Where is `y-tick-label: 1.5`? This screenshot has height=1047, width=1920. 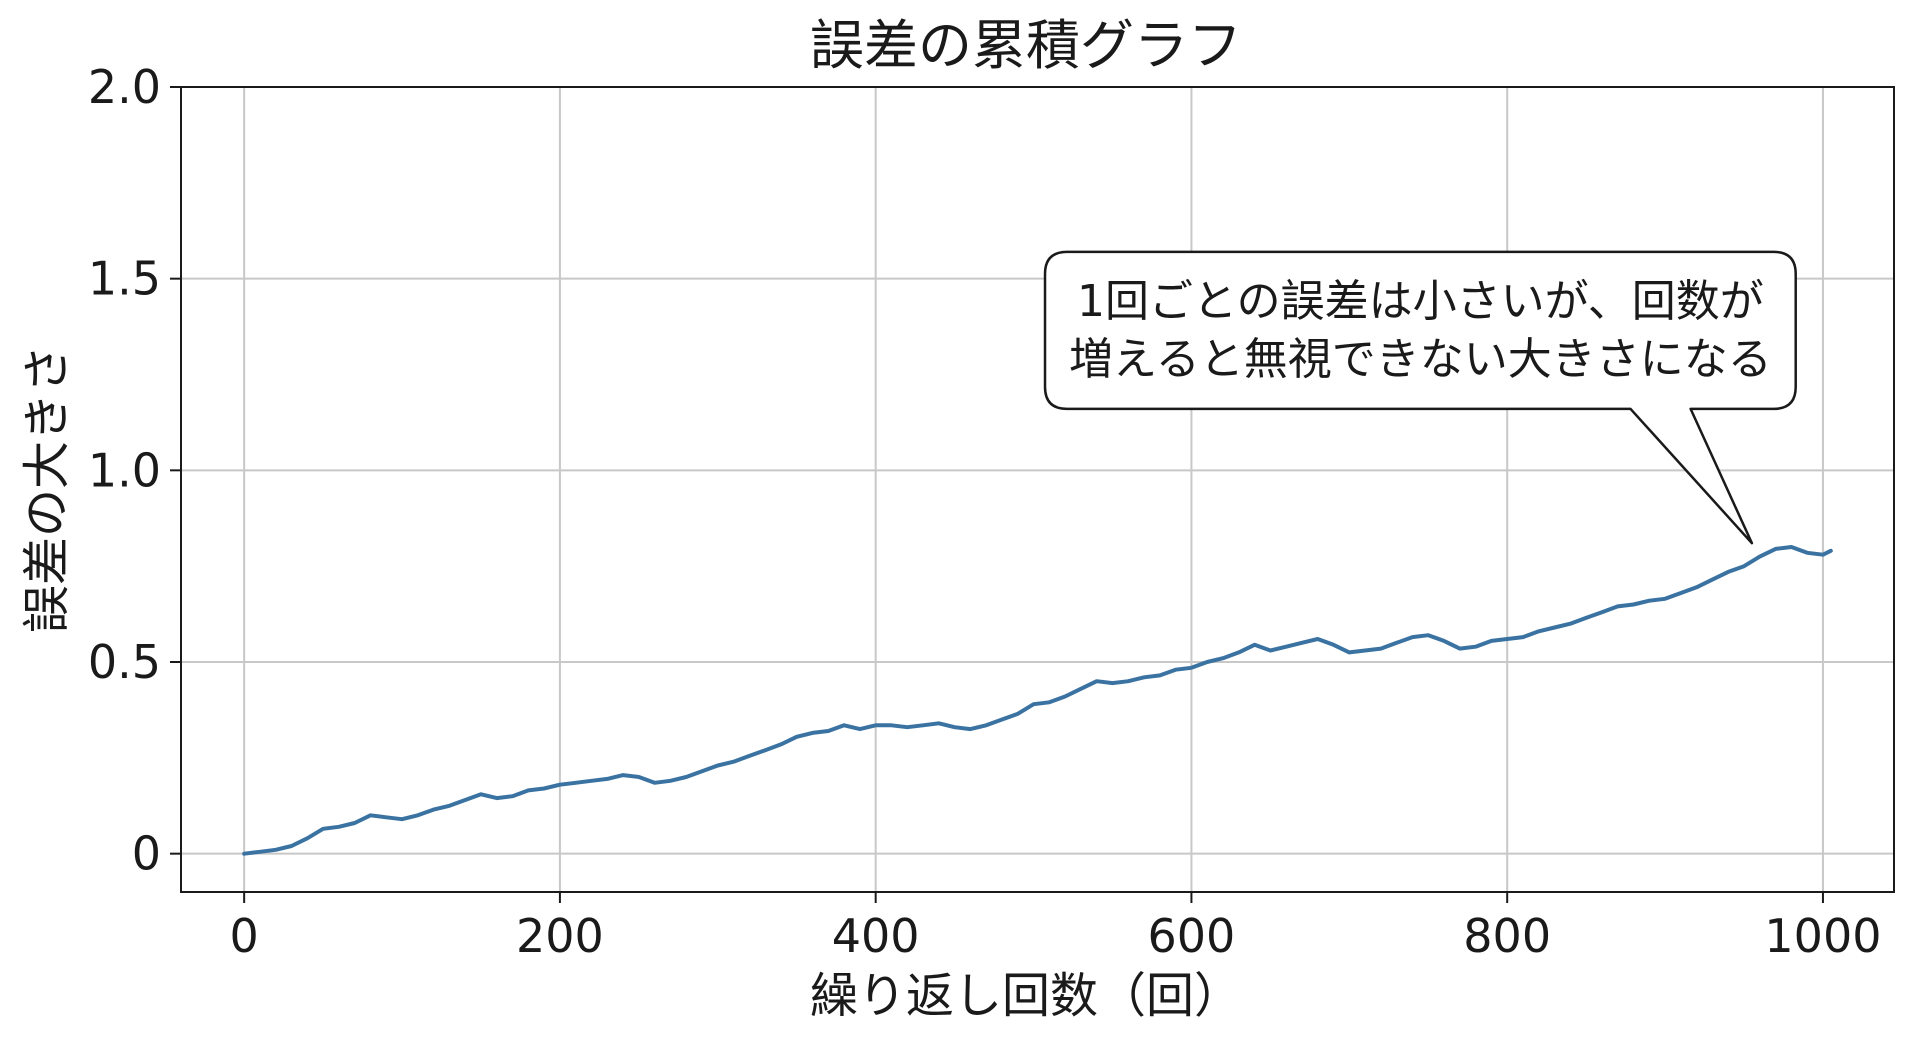
y-tick-label: 1.5 is located at coordinates (124, 279).